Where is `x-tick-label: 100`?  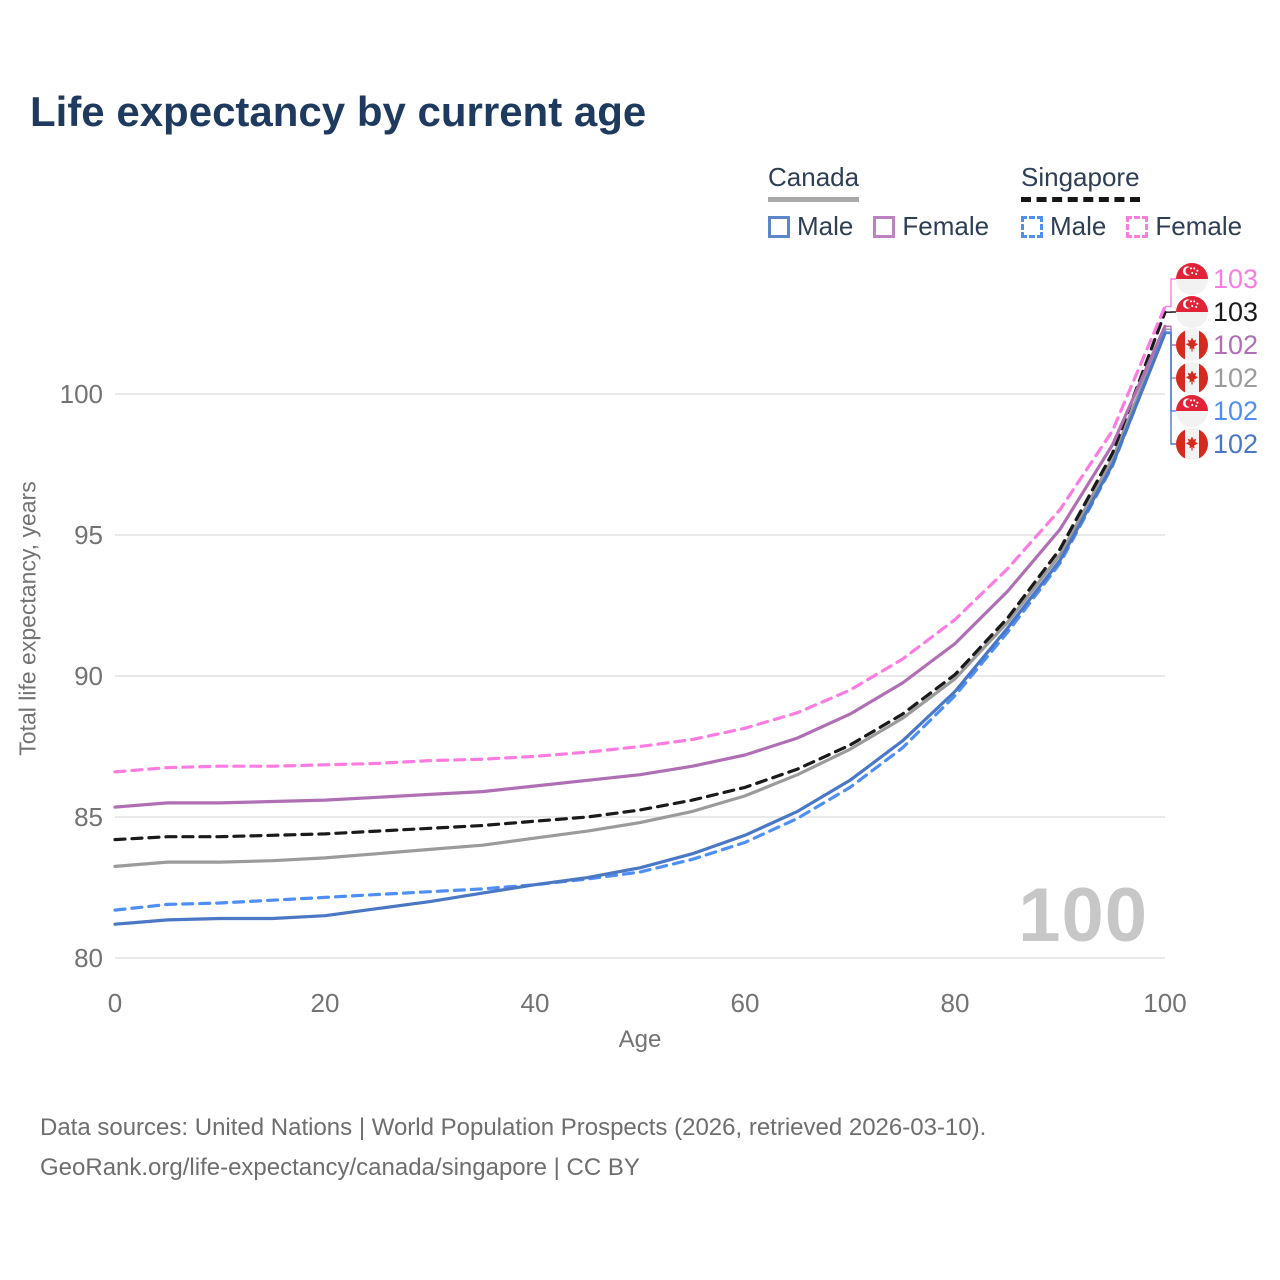 x-tick-label: 100 is located at coordinates (1164, 1003).